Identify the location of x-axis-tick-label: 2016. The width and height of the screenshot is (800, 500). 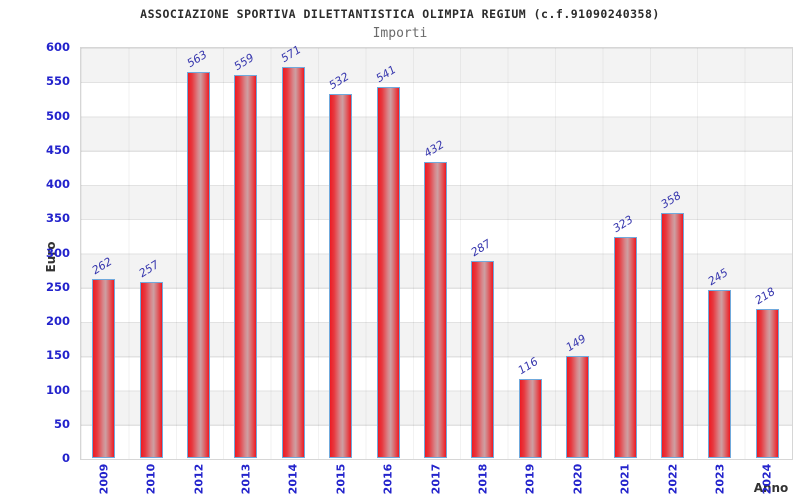
(388, 479).